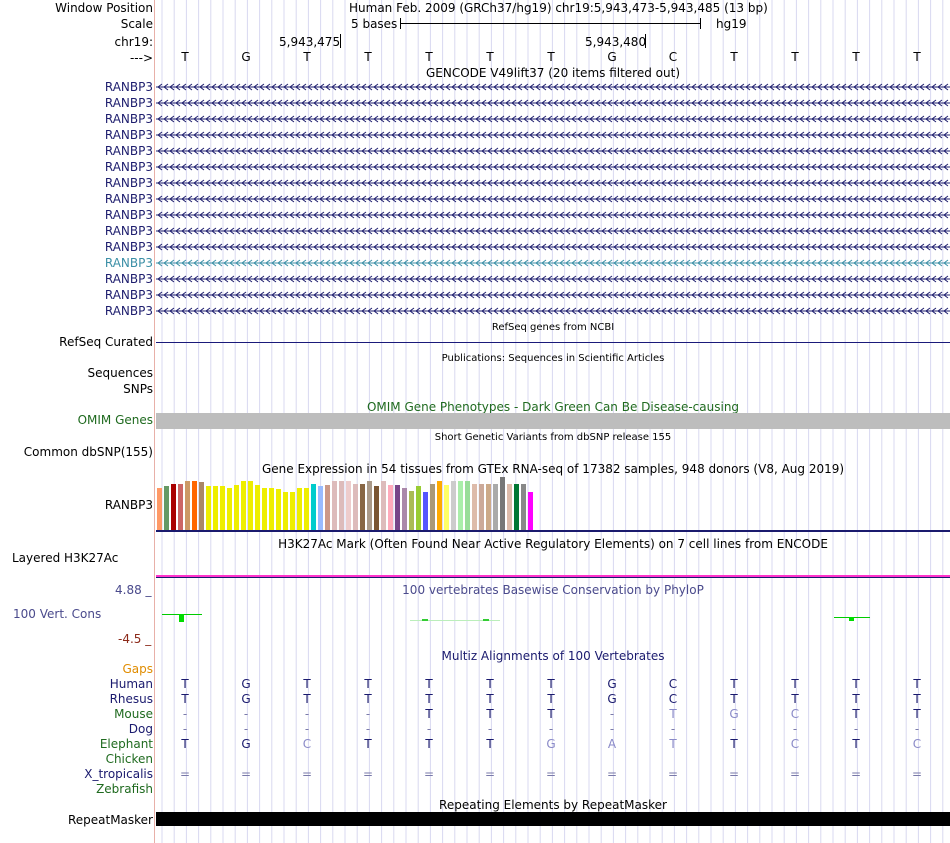 The height and width of the screenshot is (843, 950). Describe the element at coordinates (57, 614) in the screenshot. I see `conservation-label: 100 Vert. Cons` at that location.